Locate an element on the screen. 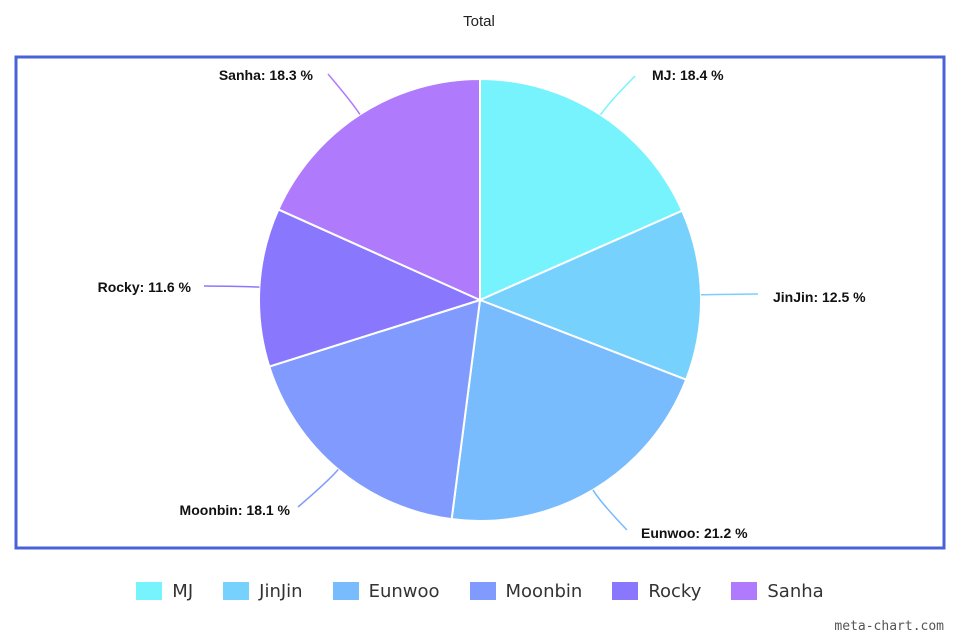 This screenshot has height=640, width=960. label-connector-mj is located at coordinates (618, 95).